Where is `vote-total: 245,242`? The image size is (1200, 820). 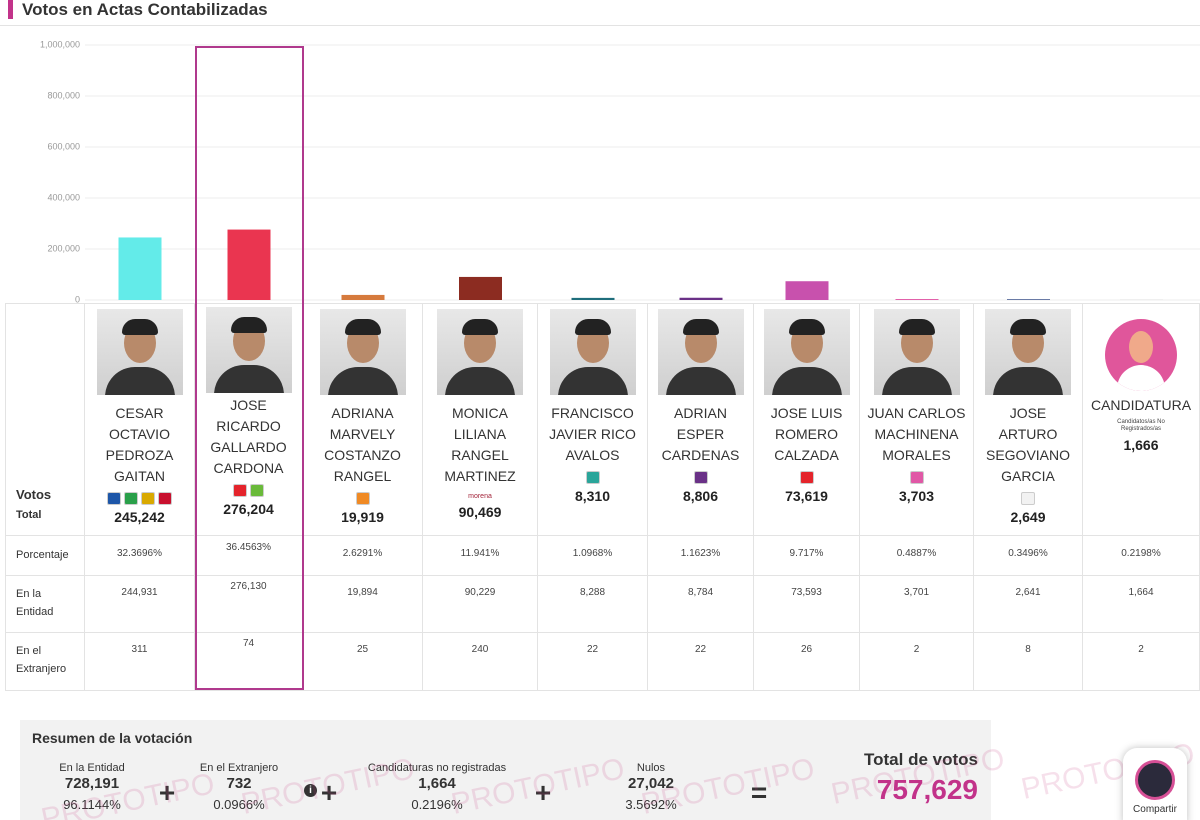 vote-total: 245,242 is located at coordinates (139, 517).